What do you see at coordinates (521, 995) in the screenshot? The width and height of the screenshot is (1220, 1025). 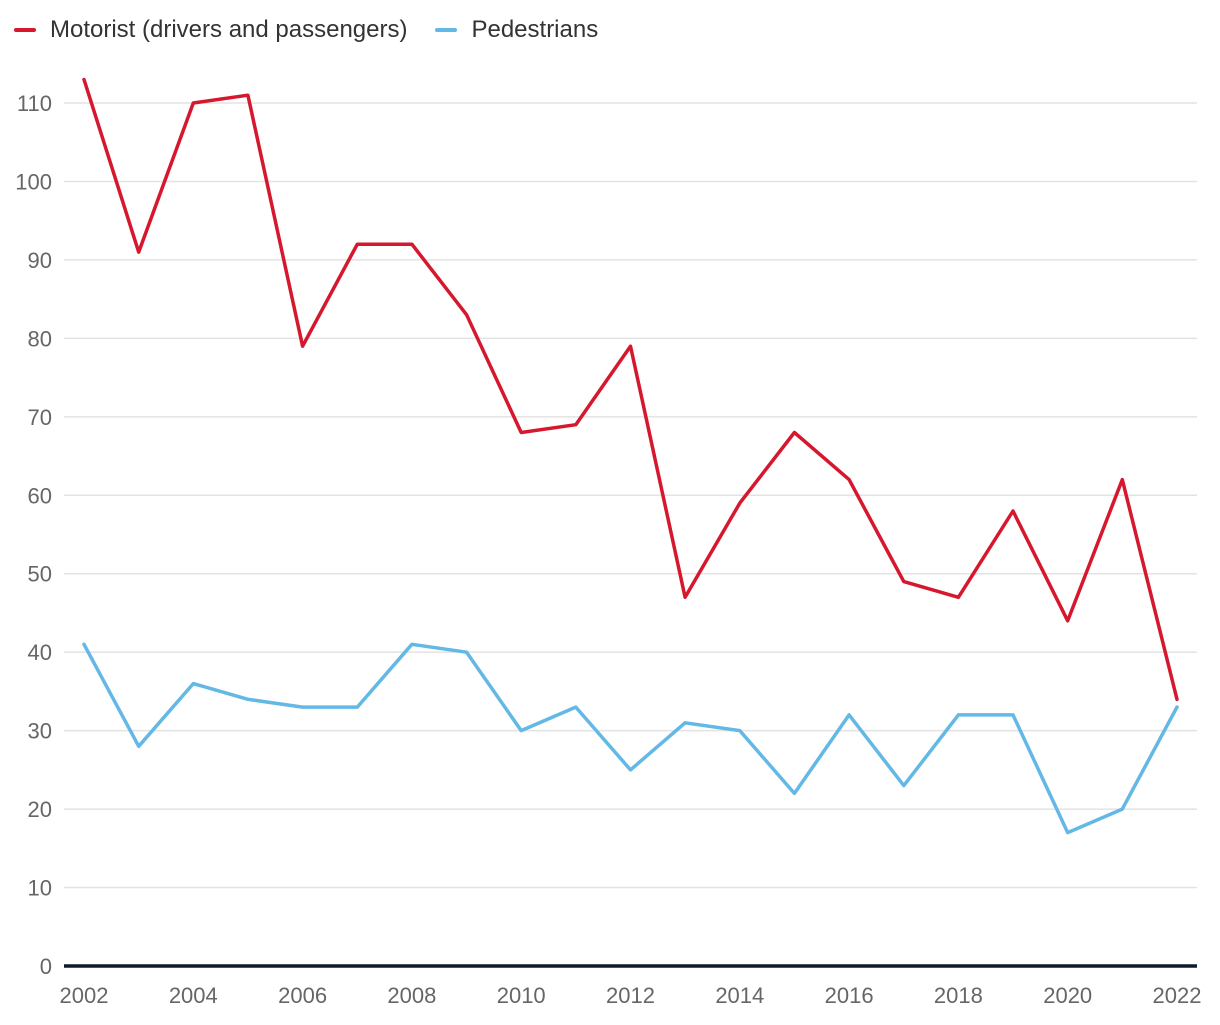 I see `x-tick-label-2010: 2010` at bounding box center [521, 995].